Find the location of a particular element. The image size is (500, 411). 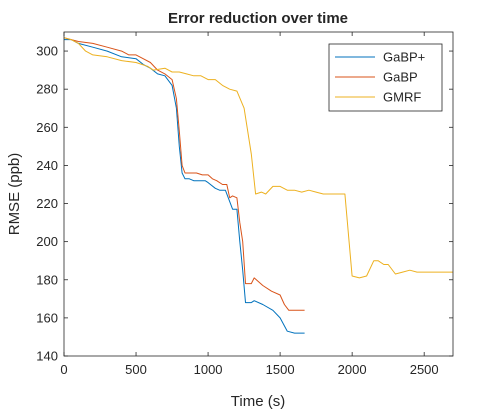

y-tick-label: 200 is located at coordinates (47, 241).